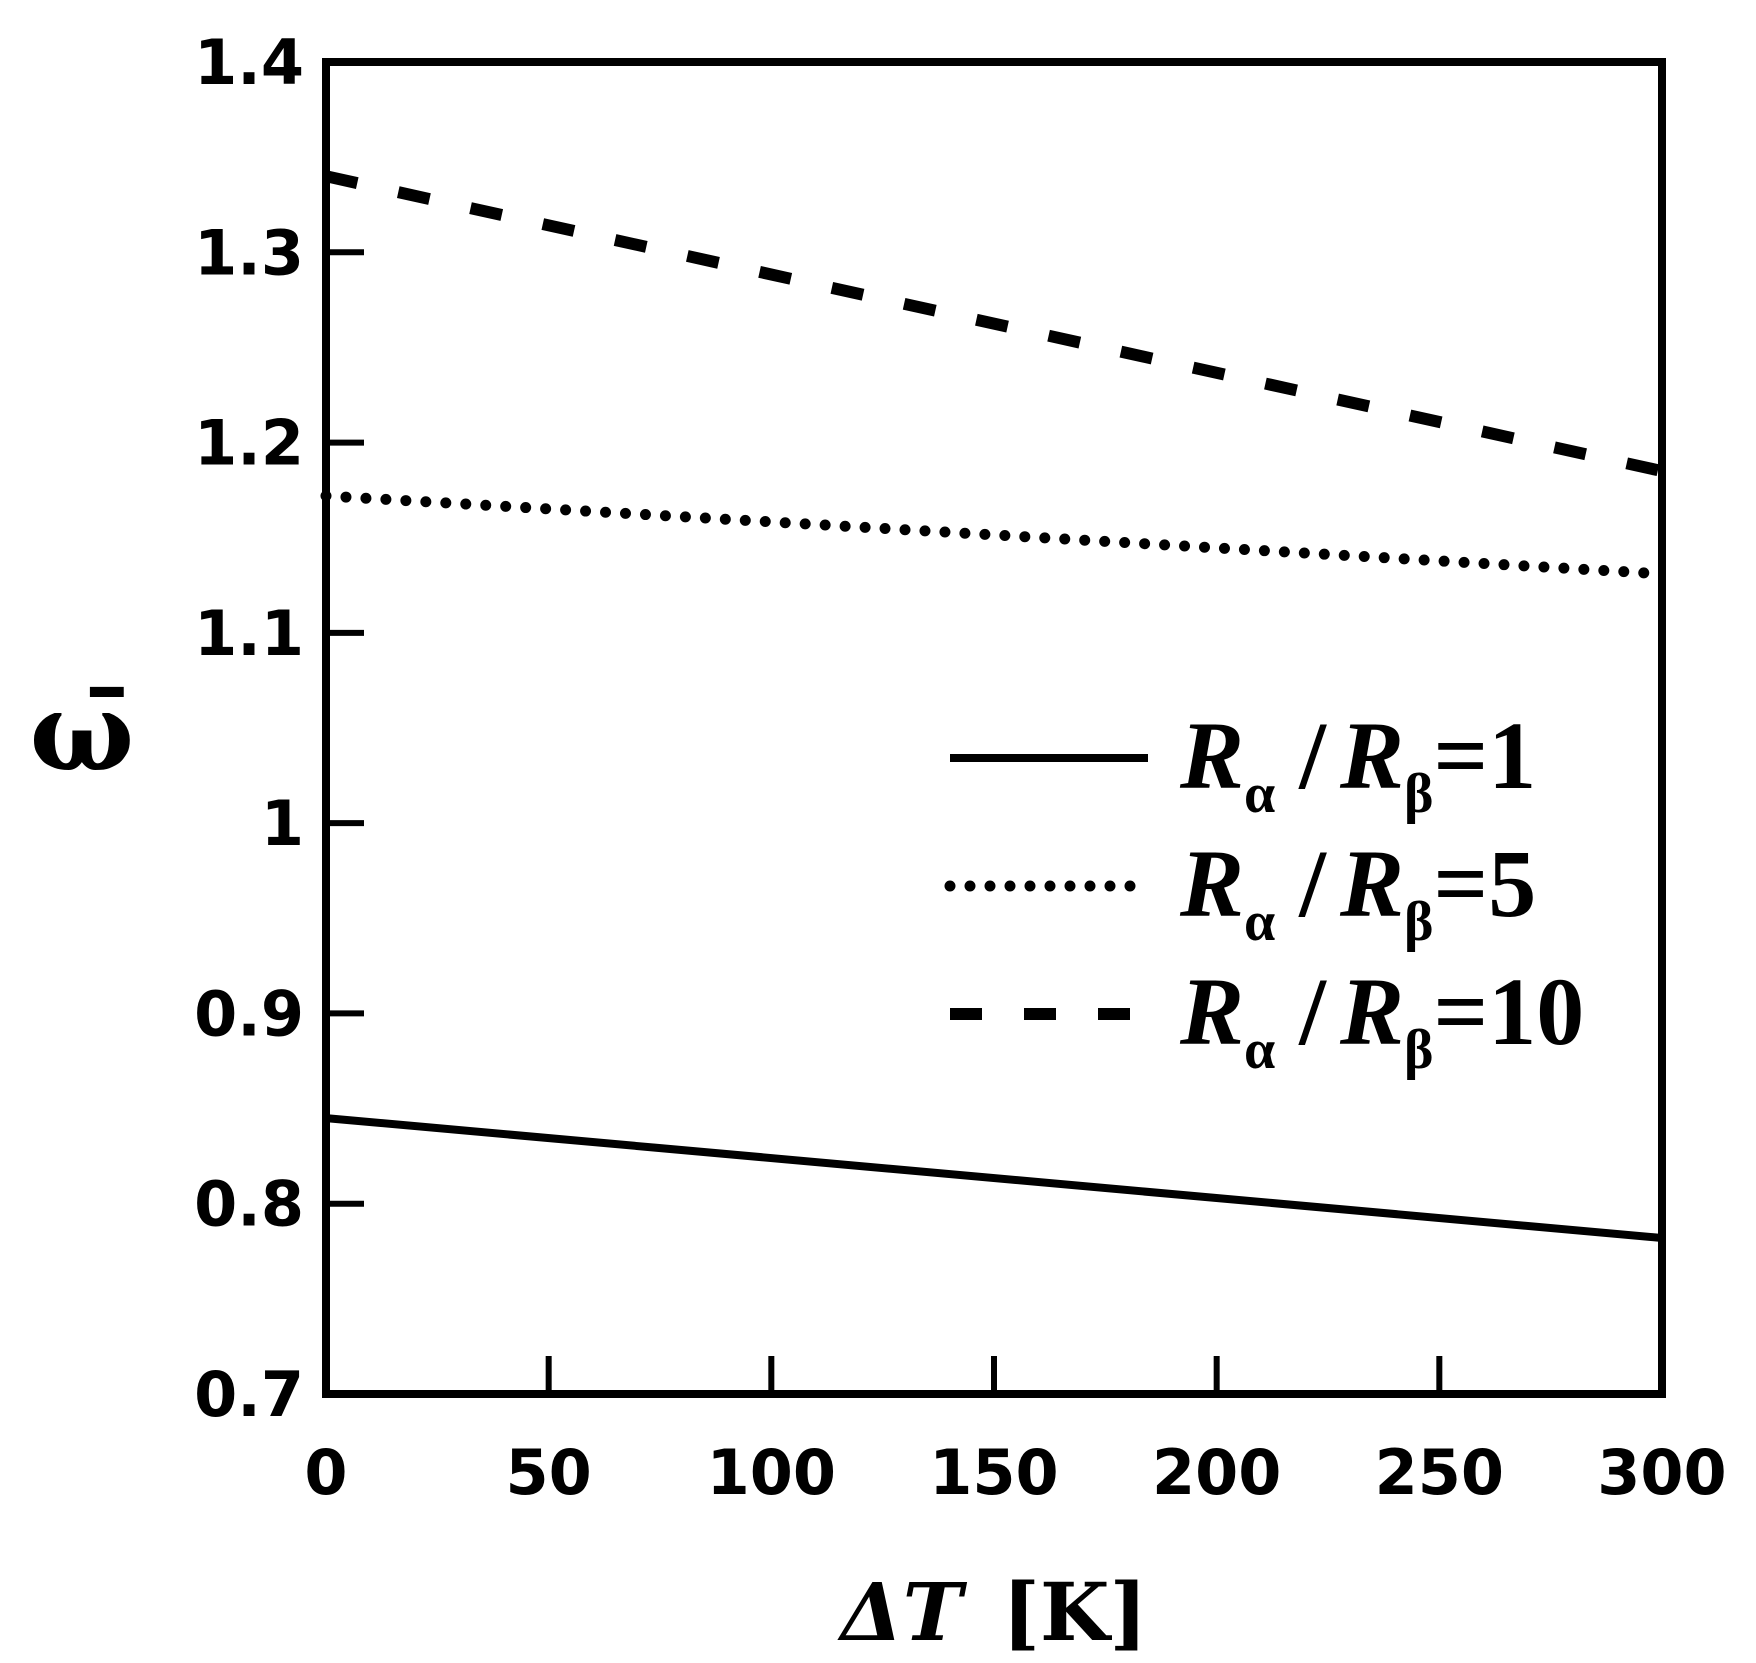  I want to click on legend-label-1: Rα / Rβ=1, so click(1357, 763).